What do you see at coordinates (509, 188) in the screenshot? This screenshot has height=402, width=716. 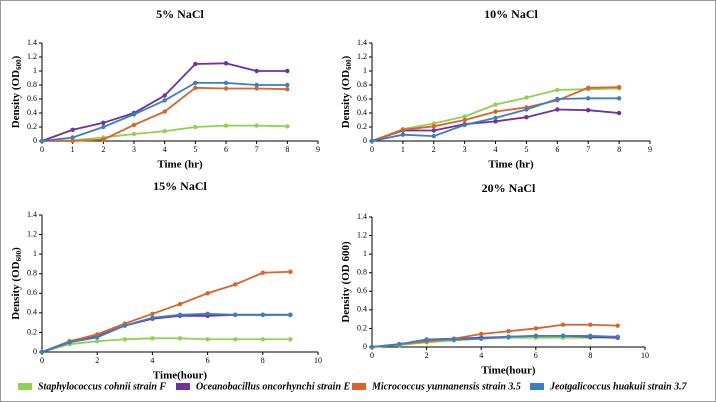 I see `chart-title: 20% NaCl` at bounding box center [509, 188].